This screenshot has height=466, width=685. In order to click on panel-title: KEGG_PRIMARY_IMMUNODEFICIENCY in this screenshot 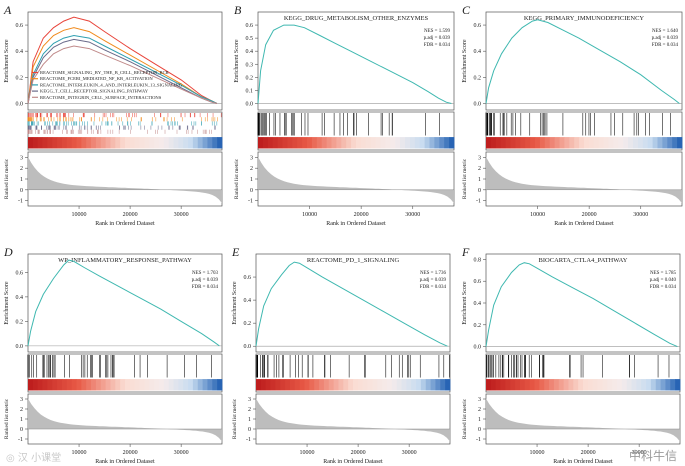, I will do `click(584, 18)`.